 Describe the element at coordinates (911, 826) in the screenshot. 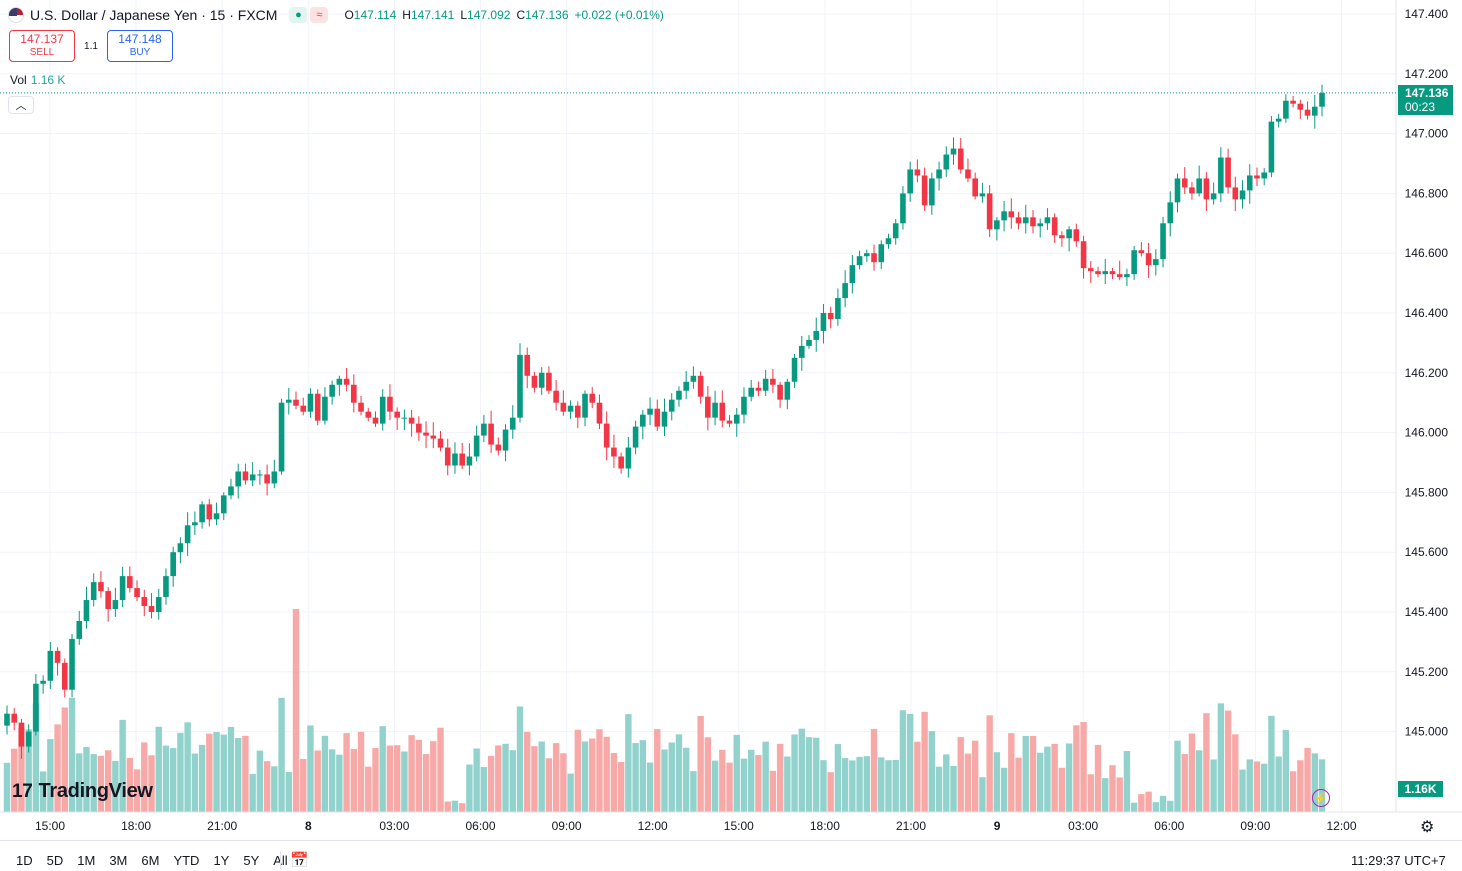

I see `time-tick-label: 21:00` at that location.